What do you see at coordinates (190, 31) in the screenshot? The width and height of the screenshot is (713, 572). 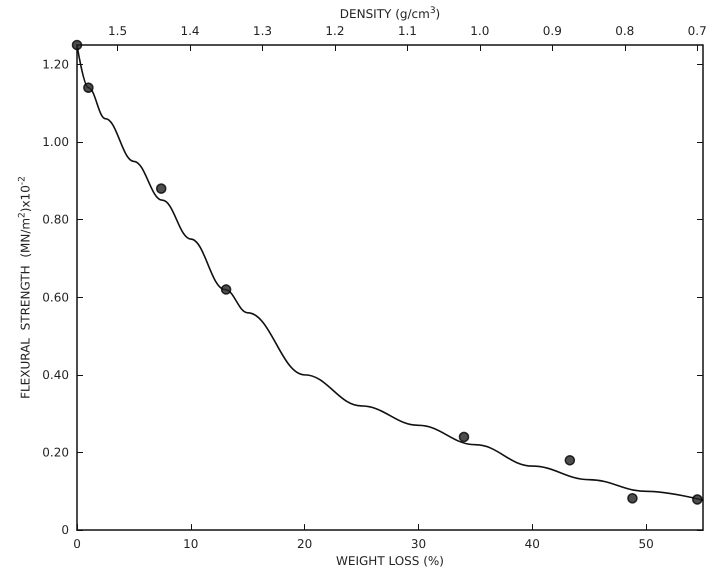 I see `x2-tick-label: 1.4` at bounding box center [190, 31].